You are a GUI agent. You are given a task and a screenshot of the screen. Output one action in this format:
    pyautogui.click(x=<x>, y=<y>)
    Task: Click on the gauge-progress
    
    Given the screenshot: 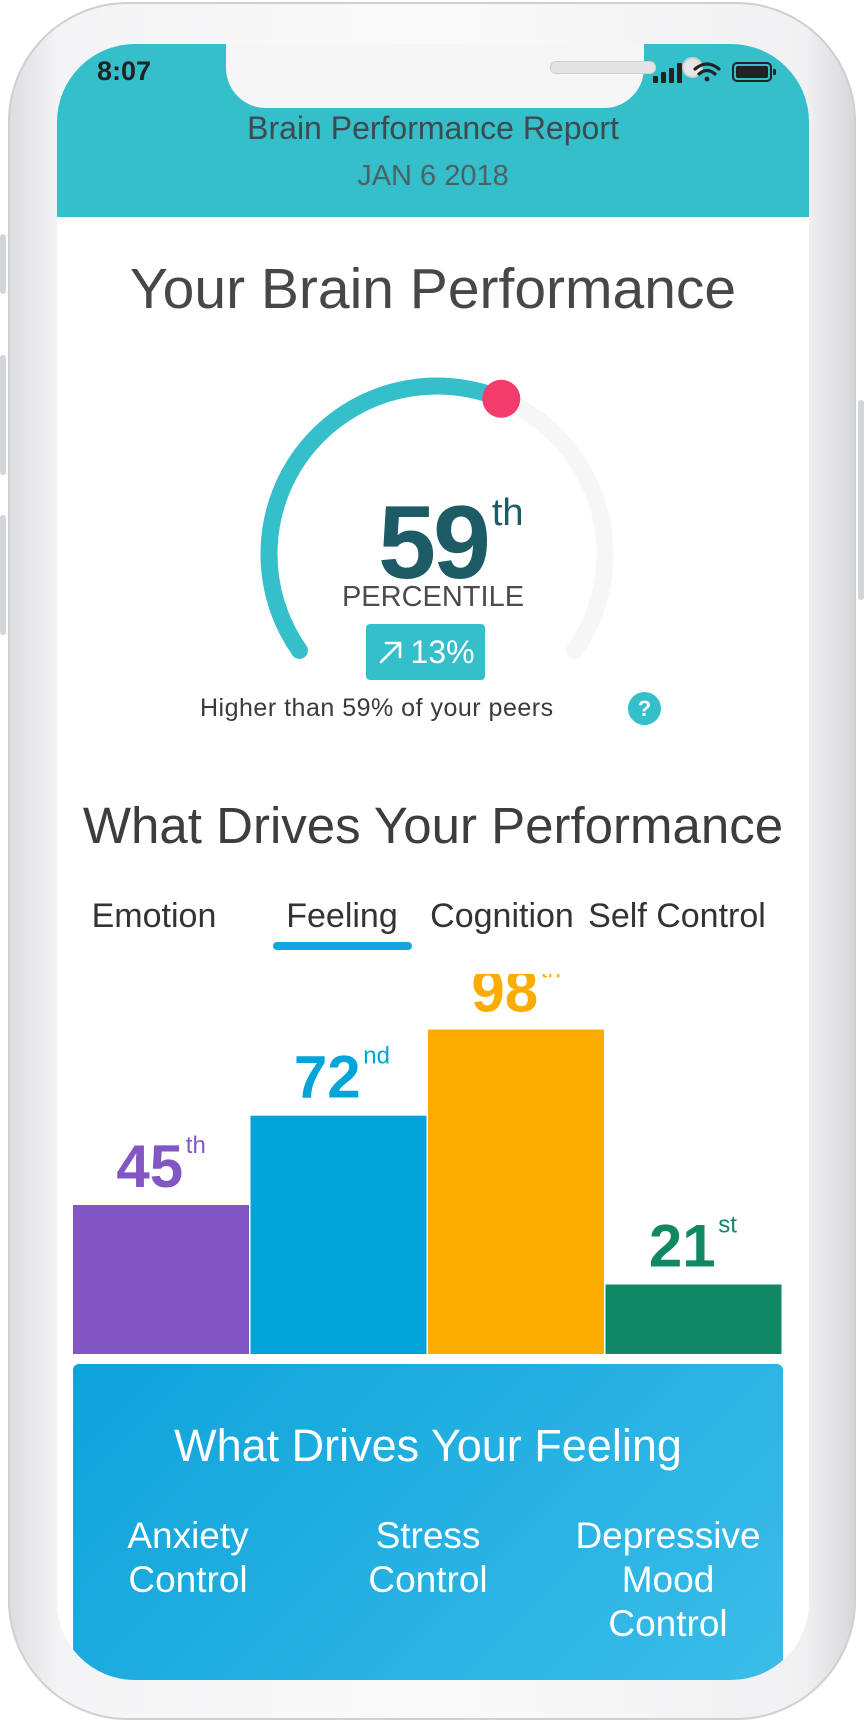 What is the action you would take?
    pyautogui.click(x=385, y=518)
    